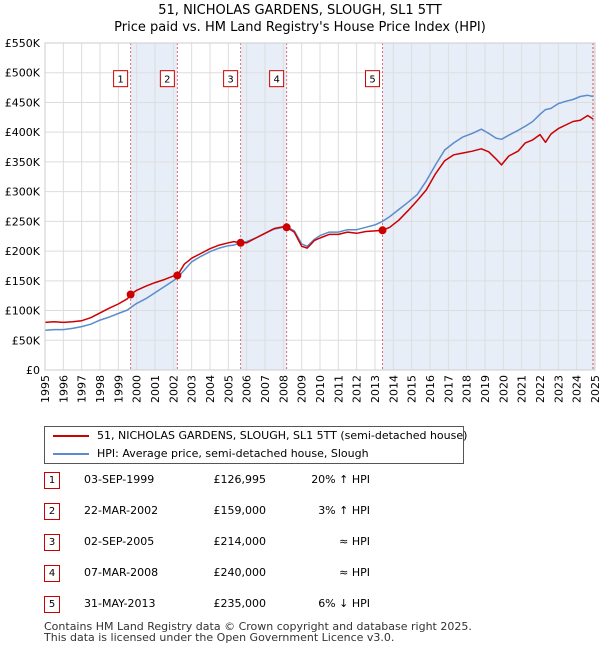  Describe the element at coordinates (302, 389) in the screenshot. I see `x-tick-label: 2009` at that location.